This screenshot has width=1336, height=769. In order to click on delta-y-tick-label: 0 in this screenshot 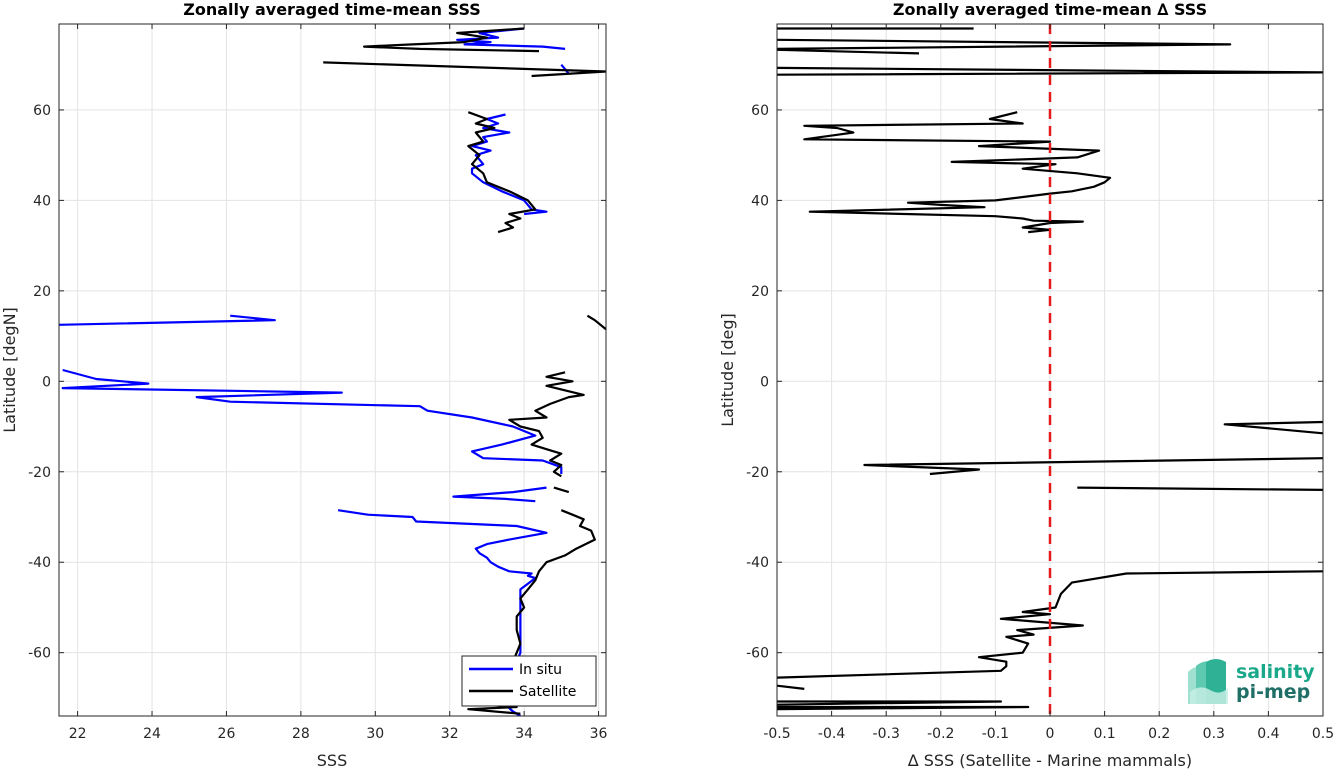, I will do `click(764, 382)`.